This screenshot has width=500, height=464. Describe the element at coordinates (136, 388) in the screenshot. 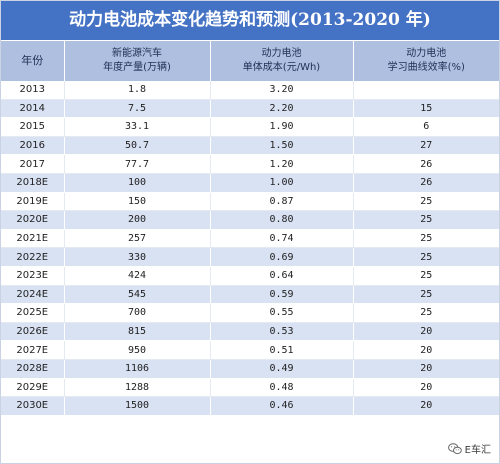

I see `cell-ev-output: 1288` at that location.